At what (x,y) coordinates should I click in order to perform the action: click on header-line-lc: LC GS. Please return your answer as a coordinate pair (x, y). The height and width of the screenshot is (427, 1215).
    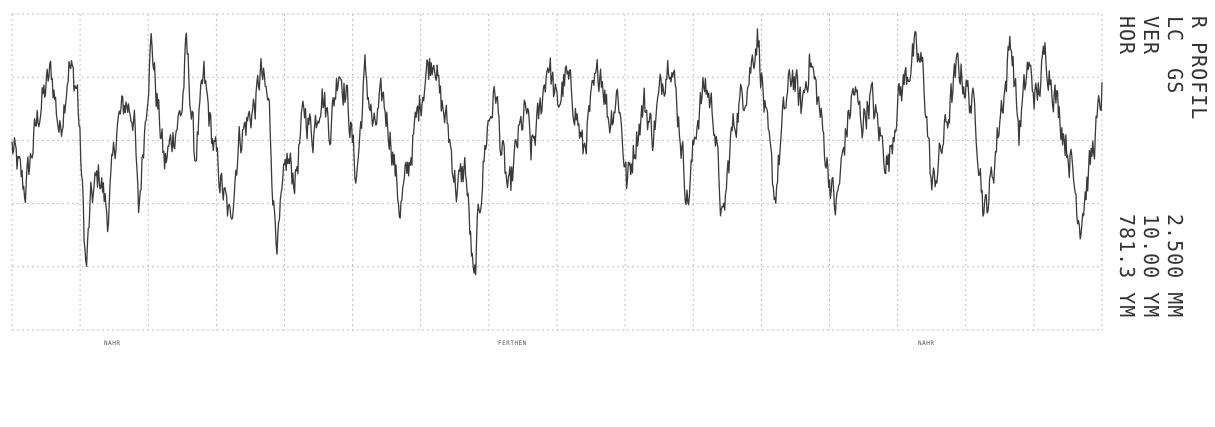
    Looking at the image, I should click on (1175, 55).